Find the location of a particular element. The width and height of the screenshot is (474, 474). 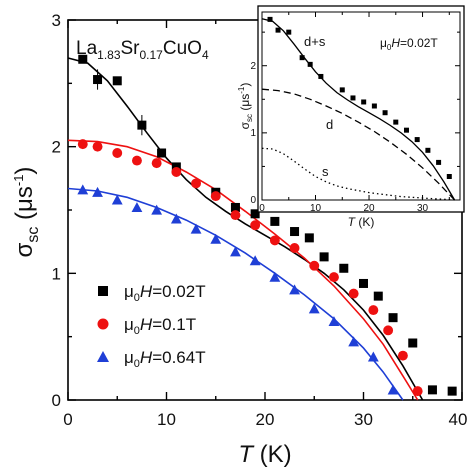

legend-label: μ0H=0.1T is located at coordinates (160, 326).